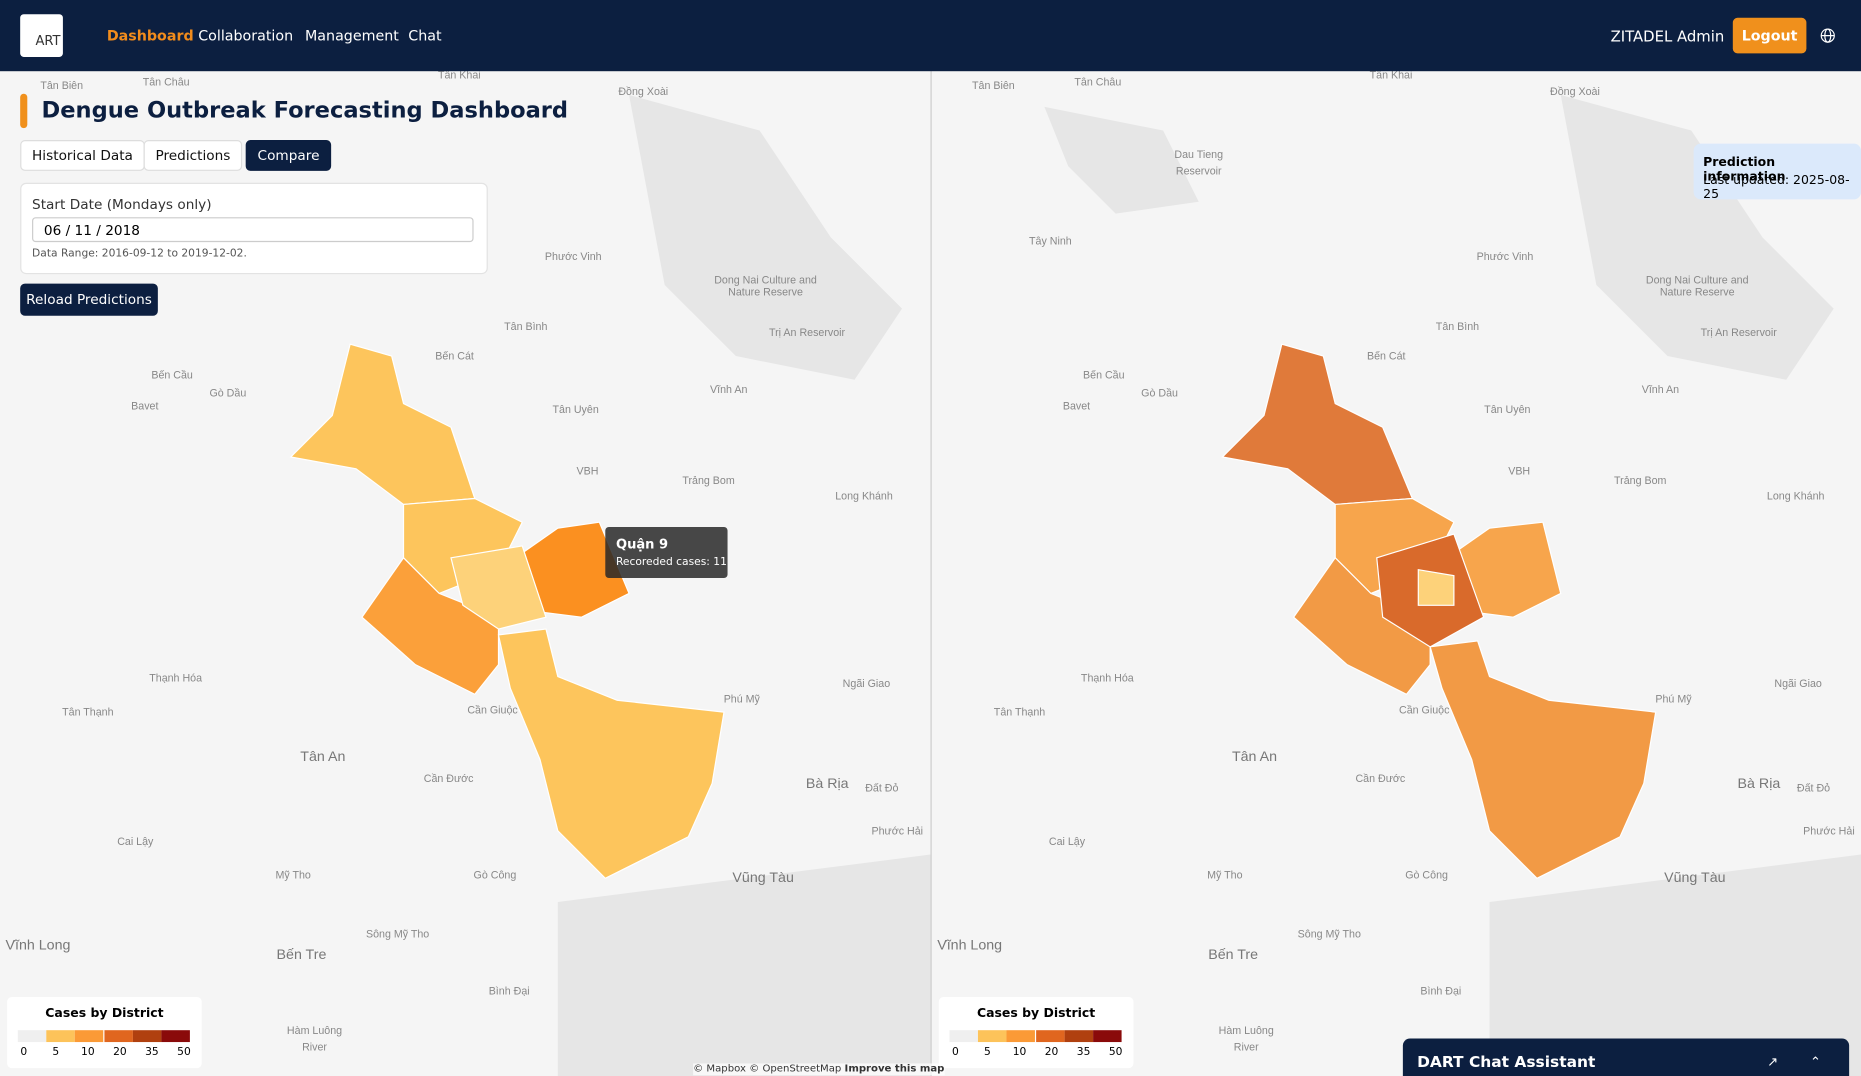 Image resolution: width=1861 pixels, height=1076 pixels. Describe the element at coordinates (1776, 187) in the screenshot. I see `prediction-updated: Last updated: 2025-08-25` at that location.